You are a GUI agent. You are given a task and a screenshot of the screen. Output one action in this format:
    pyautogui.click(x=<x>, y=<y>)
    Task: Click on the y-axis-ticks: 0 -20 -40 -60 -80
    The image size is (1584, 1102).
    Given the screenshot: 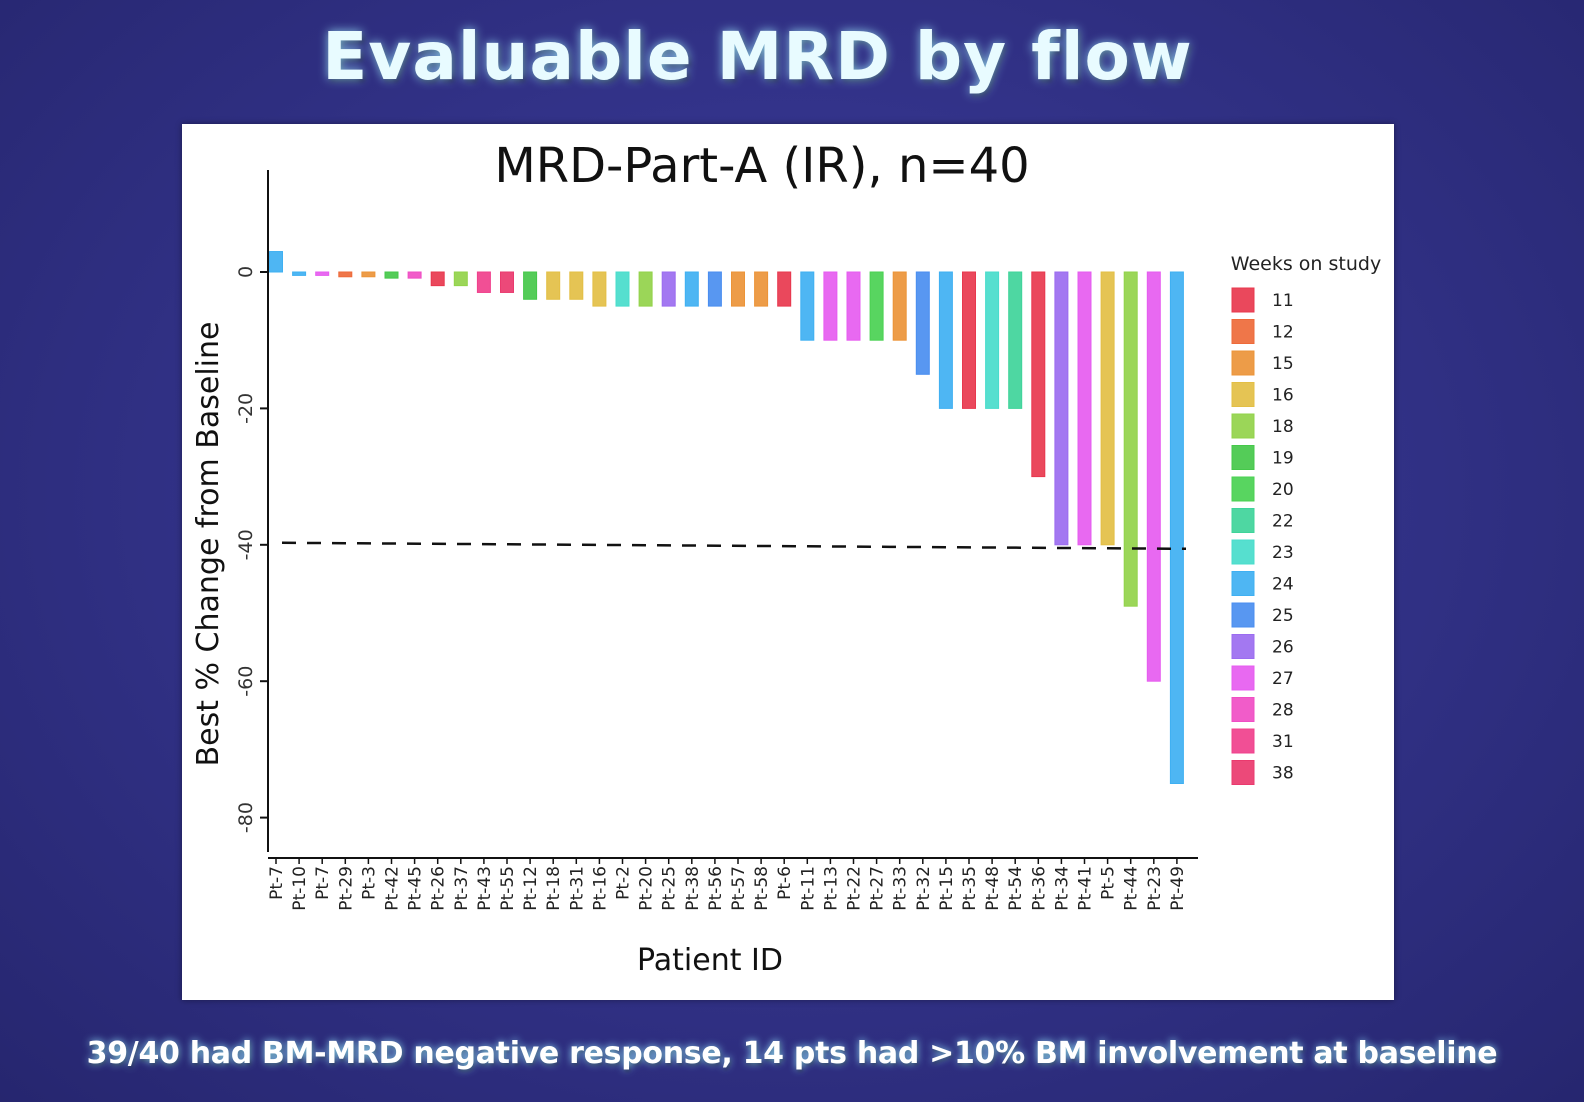 What is the action you would take?
    pyautogui.click(x=251, y=549)
    